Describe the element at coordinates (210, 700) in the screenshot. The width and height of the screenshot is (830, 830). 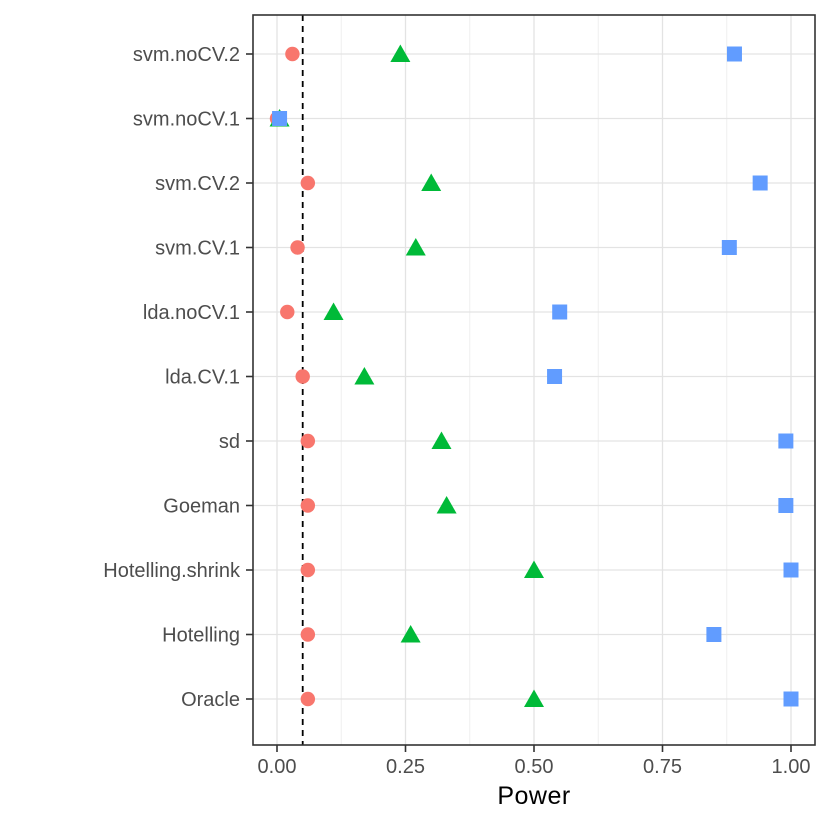
I see `y-axis-label: Oracle` at that location.